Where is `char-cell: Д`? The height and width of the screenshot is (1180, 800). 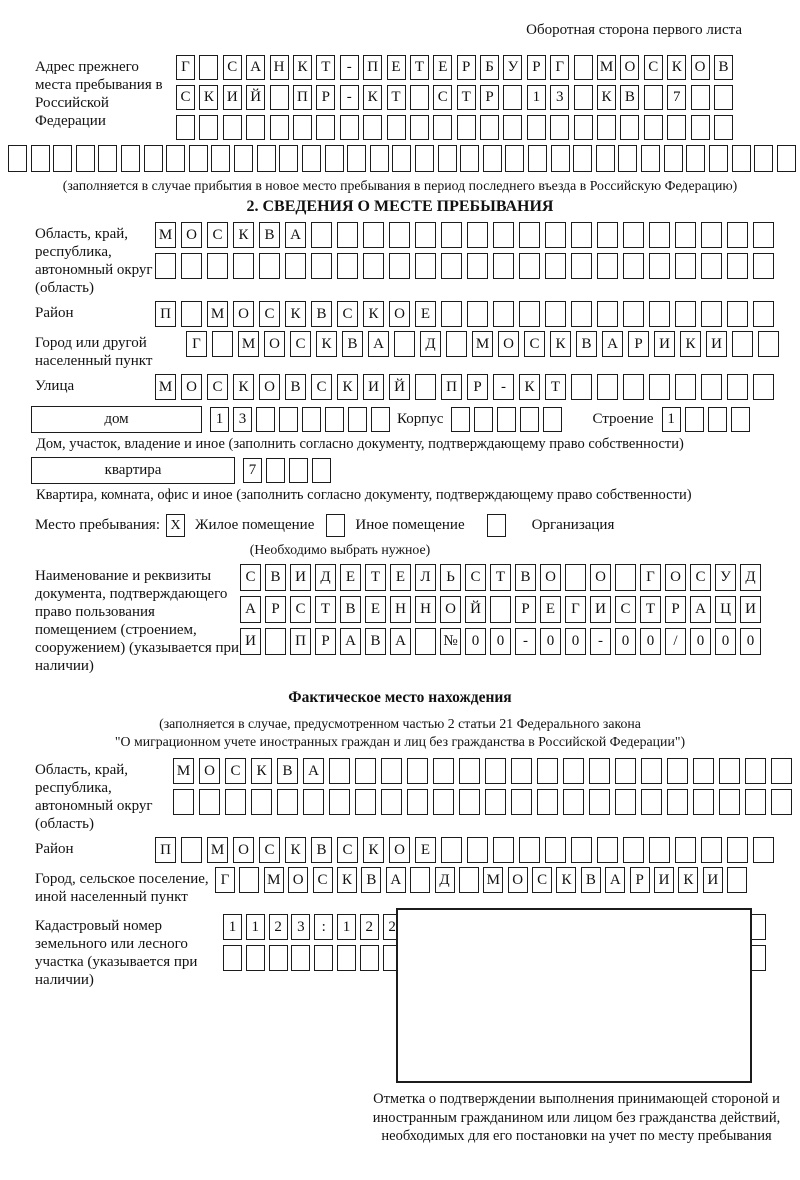
char-cell: Д is located at coordinates (750, 577).